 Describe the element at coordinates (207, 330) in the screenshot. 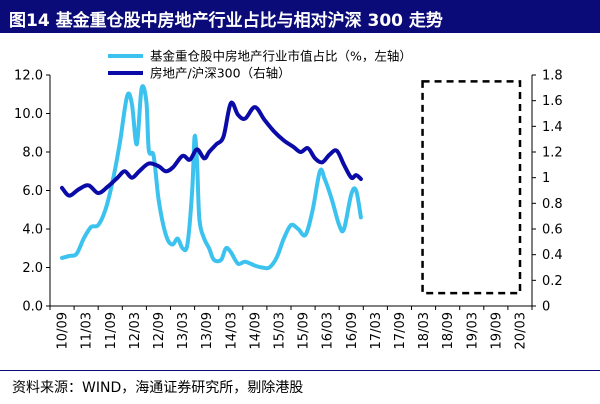

I see `x-tick-label: 13/09` at that location.